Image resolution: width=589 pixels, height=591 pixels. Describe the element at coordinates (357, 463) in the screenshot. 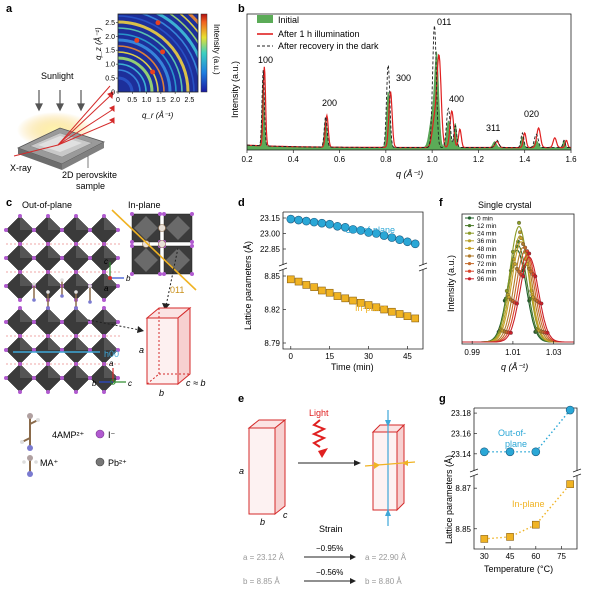

I see `transition-arrow-head` at that location.